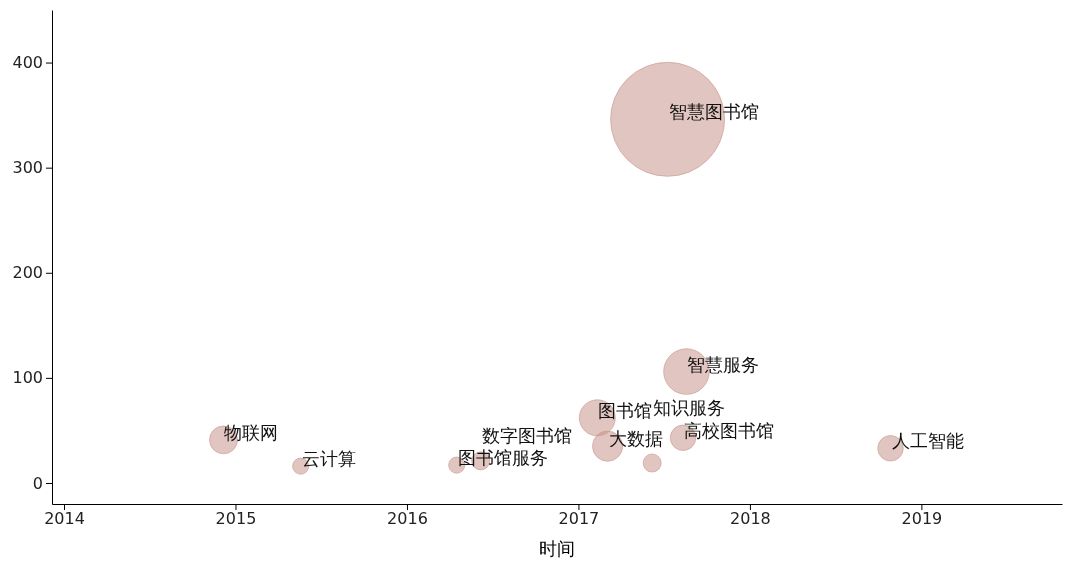 The width and height of the screenshot is (1080, 565). What do you see at coordinates (927, 441) in the screenshot?
I see `annotation: 人工智能` at bounding box center [927, 441].